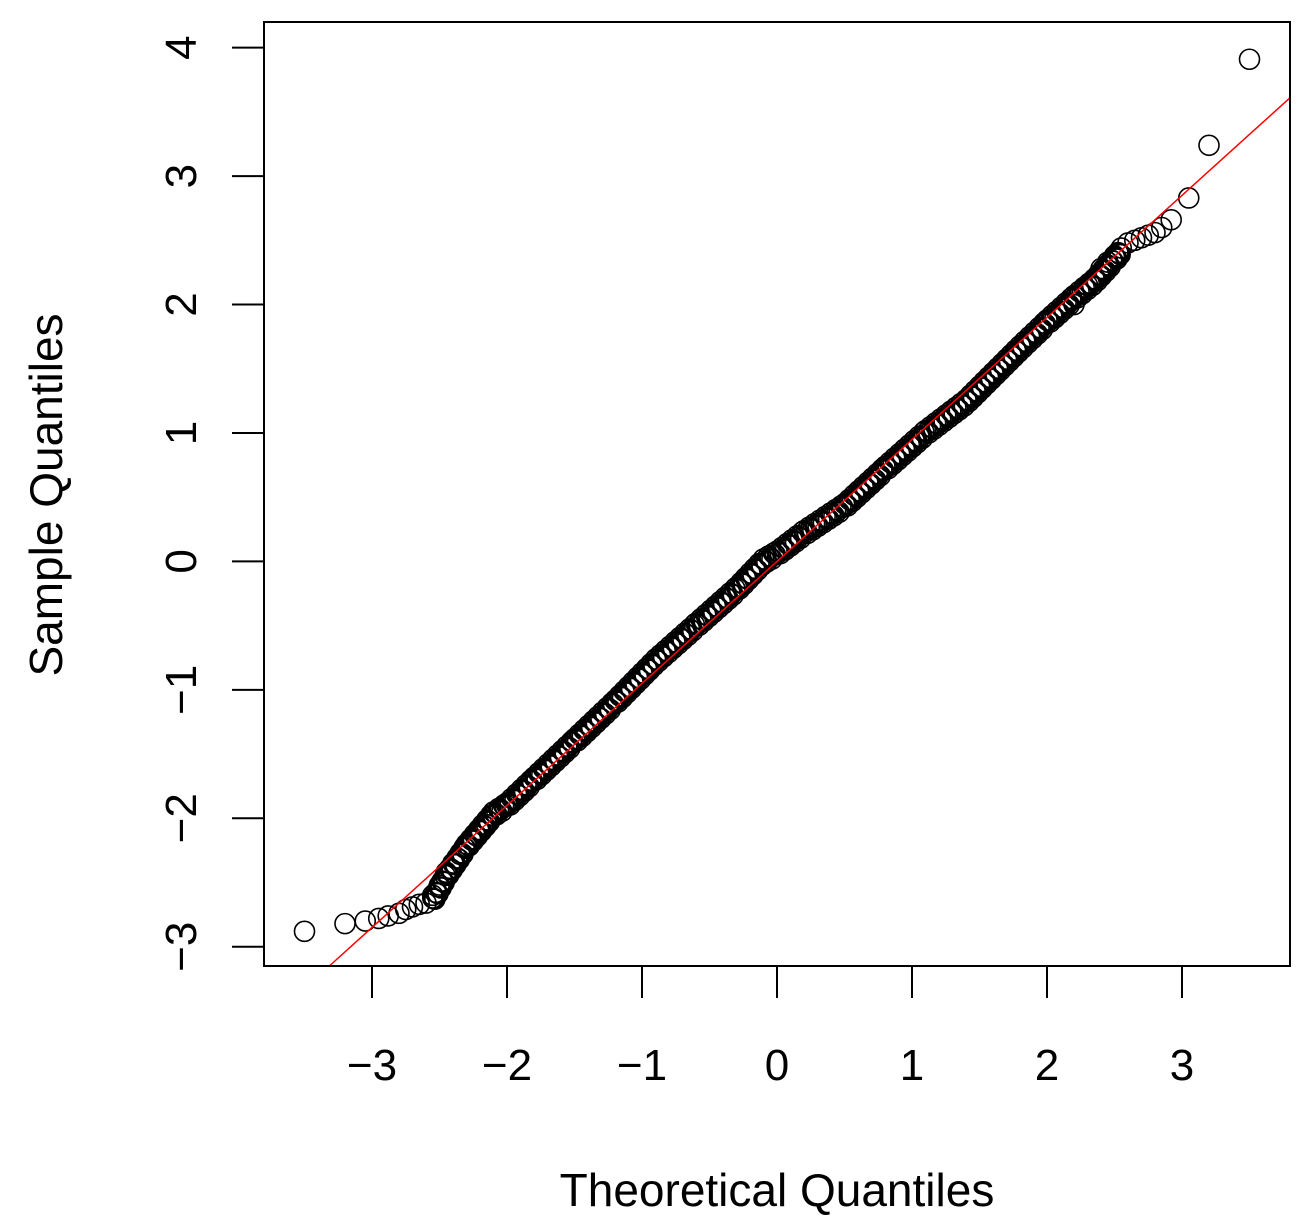 This screenshot has height=1227, width=1316. I want to click on x-axis: −3 −2 −1 0 1 2 3, so click(770, 1027).